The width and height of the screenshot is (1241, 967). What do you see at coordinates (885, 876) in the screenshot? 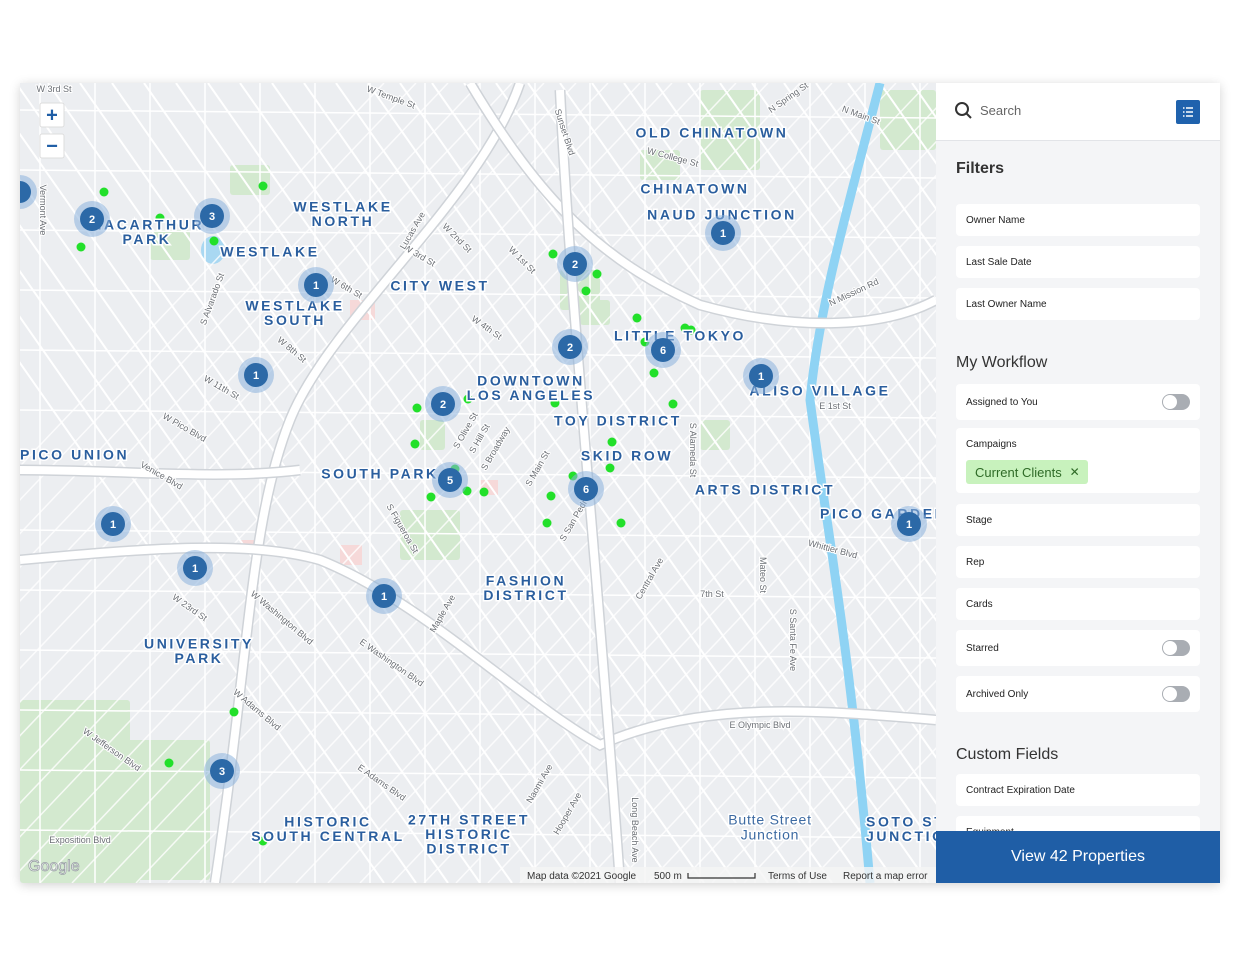
I see `report-link: Report a map error` at bounding box center [885, 876].